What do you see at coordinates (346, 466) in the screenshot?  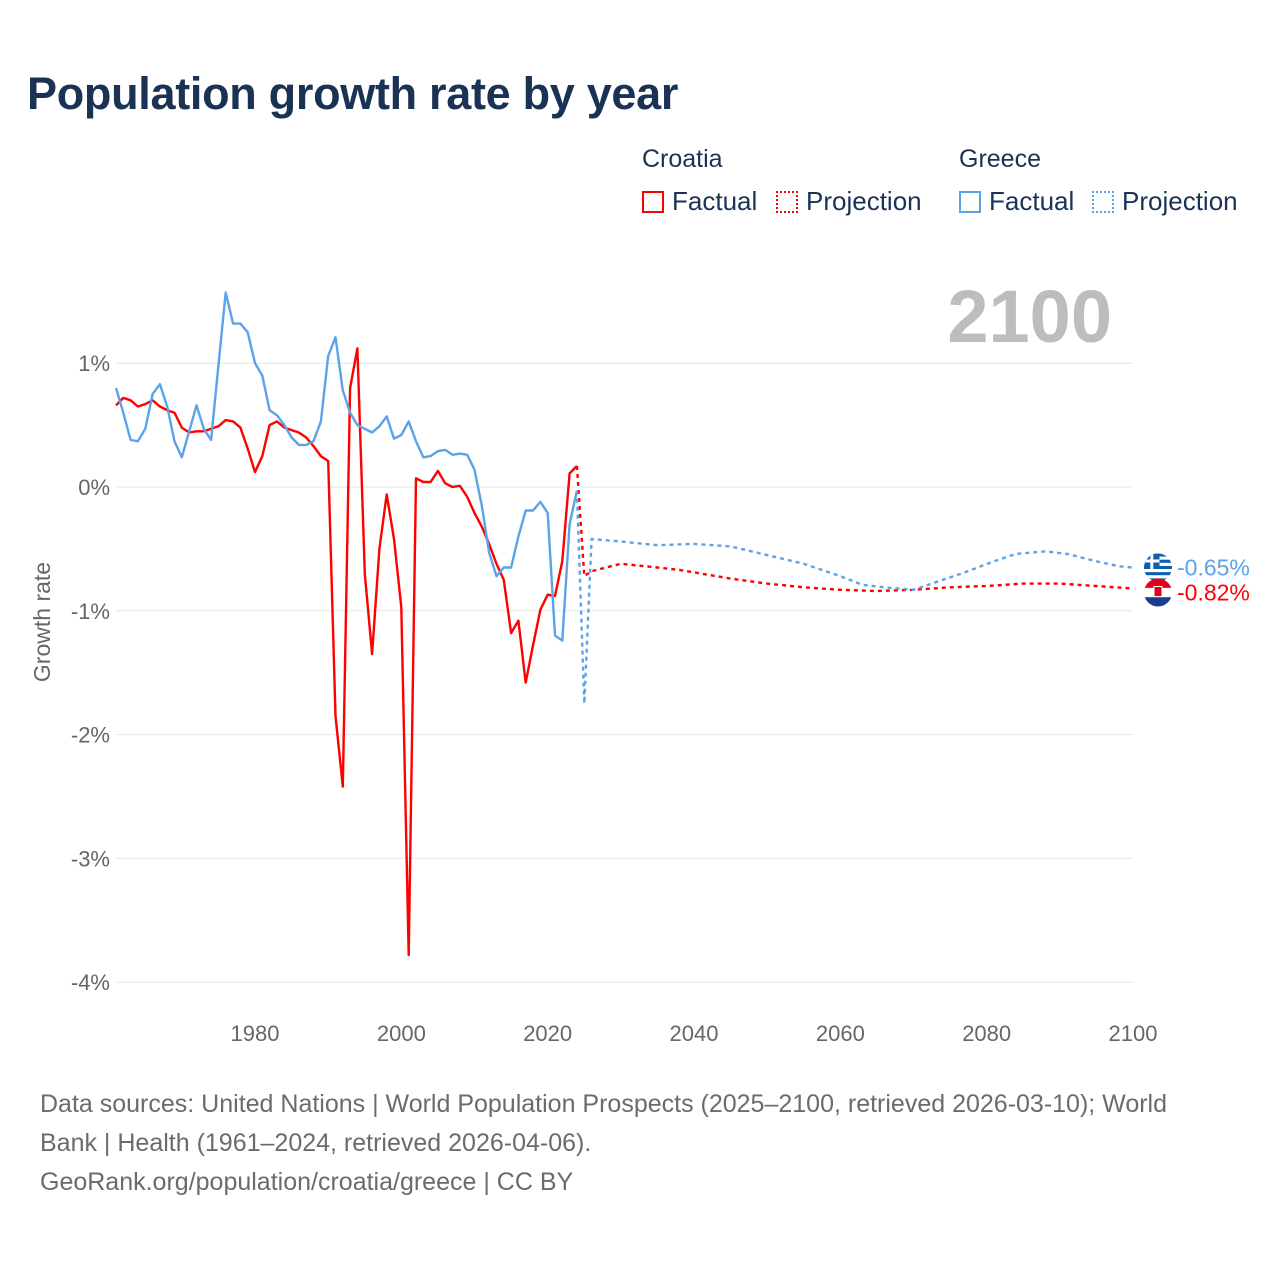 I see `series-line-greece-factual` at bounding box center [346, 466].